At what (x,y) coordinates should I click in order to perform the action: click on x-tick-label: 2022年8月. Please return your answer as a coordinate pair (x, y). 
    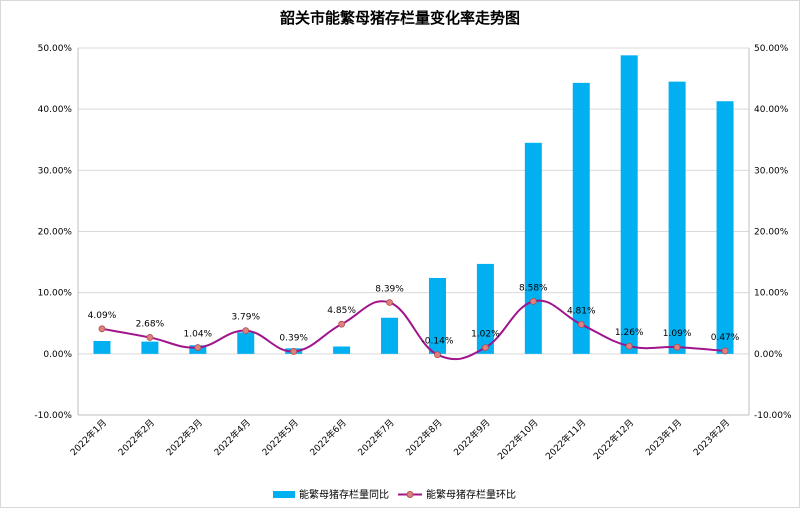
    Looking at the image, I should click on (423, 437).